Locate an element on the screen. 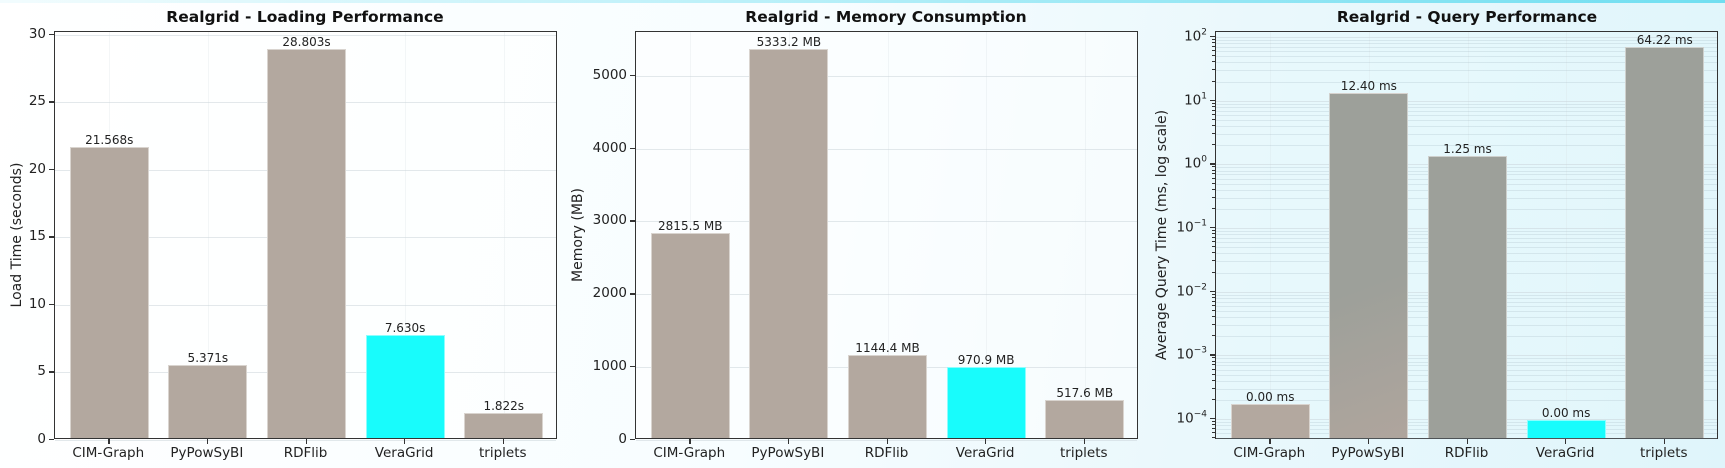  bar-value-label: 0.00 ms is located at coordinates (1566, 413).